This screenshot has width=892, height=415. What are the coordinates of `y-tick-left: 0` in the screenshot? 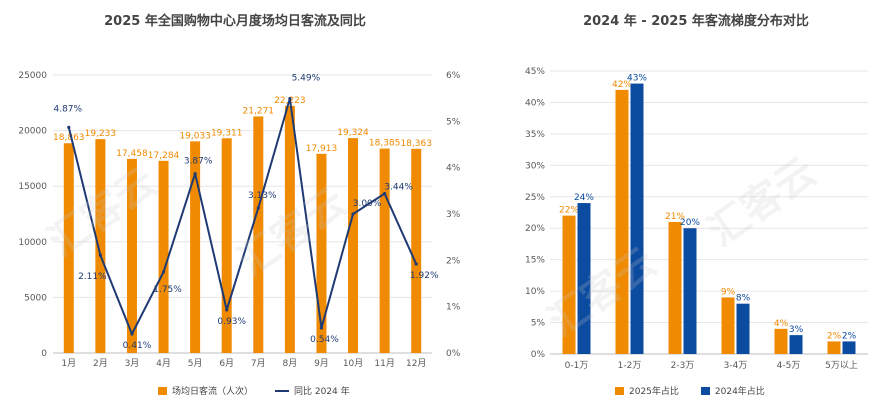 It's located at (44, 354).